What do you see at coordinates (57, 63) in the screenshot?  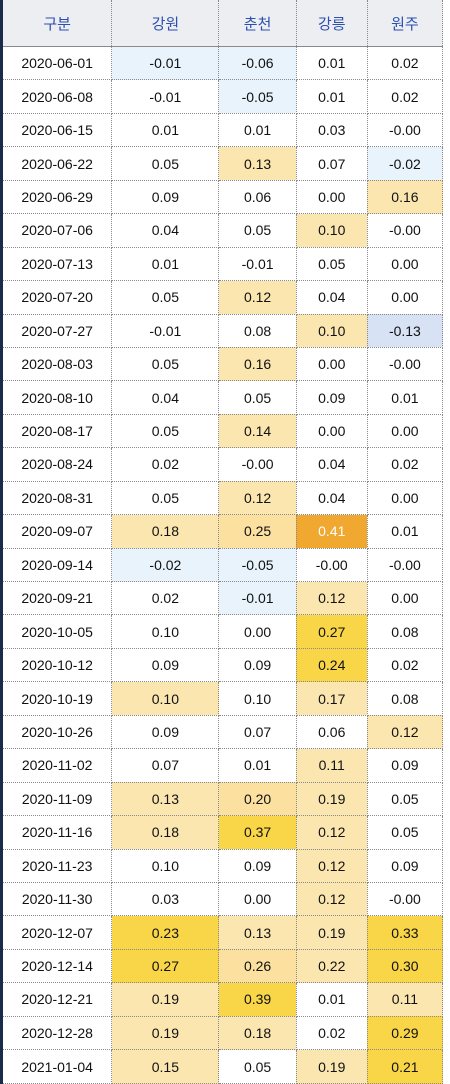 I see `date-cell: 2020-06-01` at bounding box center [57, 63].